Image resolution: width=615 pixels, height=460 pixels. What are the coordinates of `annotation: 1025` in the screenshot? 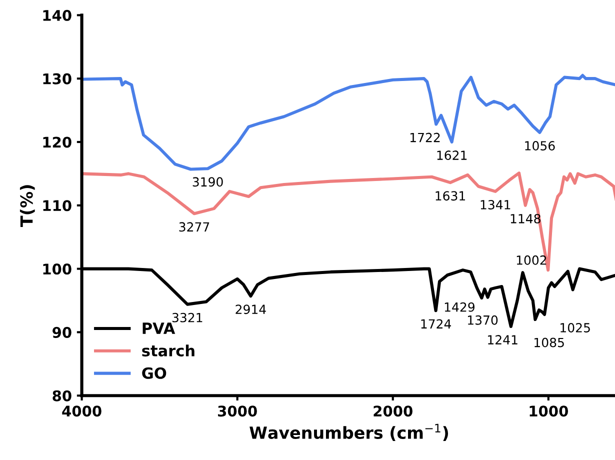 It's located at (575, 327).